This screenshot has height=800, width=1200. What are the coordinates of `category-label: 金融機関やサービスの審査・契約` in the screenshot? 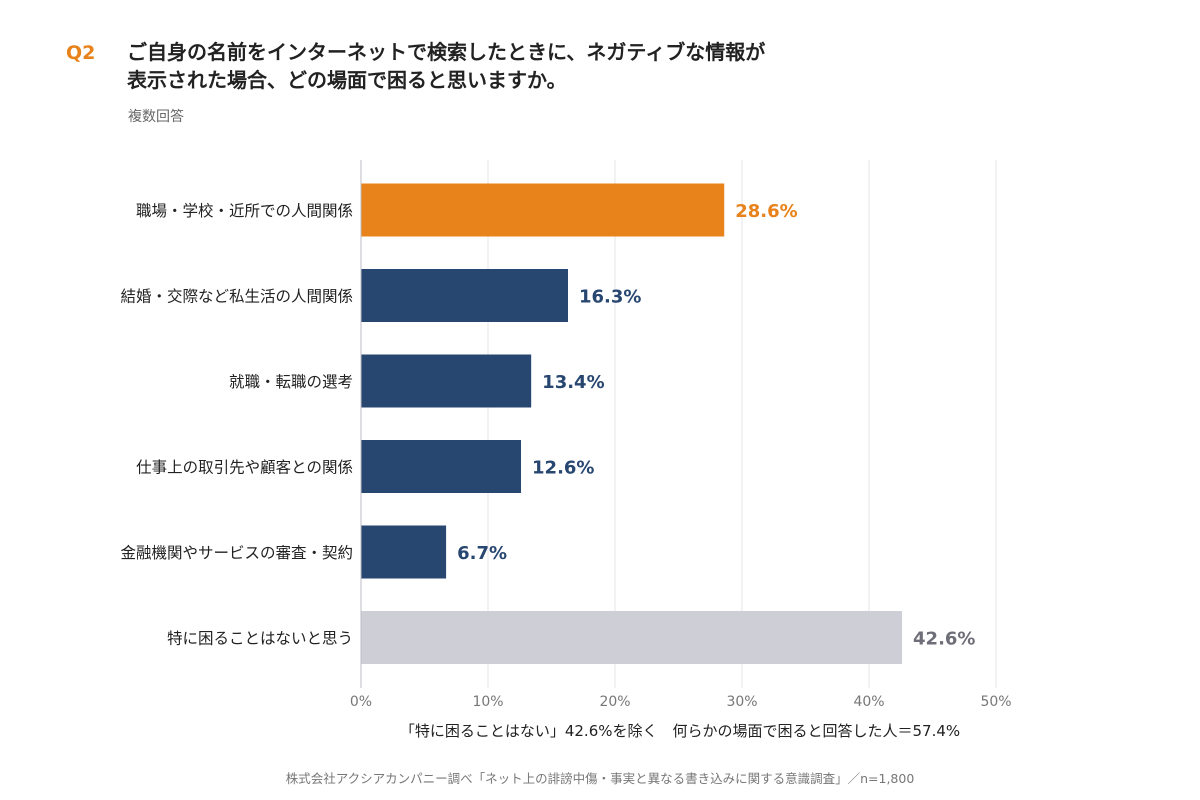 It's located at (236, 553).